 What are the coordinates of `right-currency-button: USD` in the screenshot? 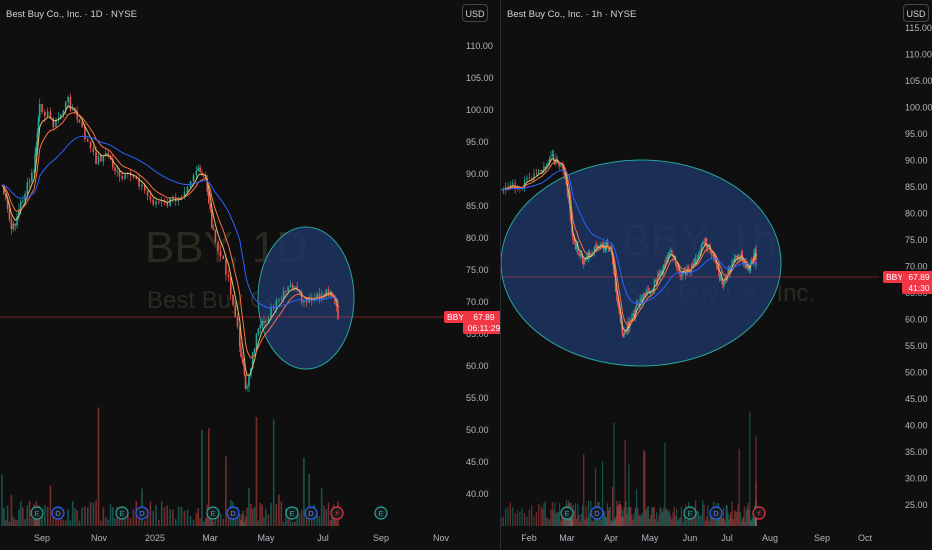 It's located at (916, 13).